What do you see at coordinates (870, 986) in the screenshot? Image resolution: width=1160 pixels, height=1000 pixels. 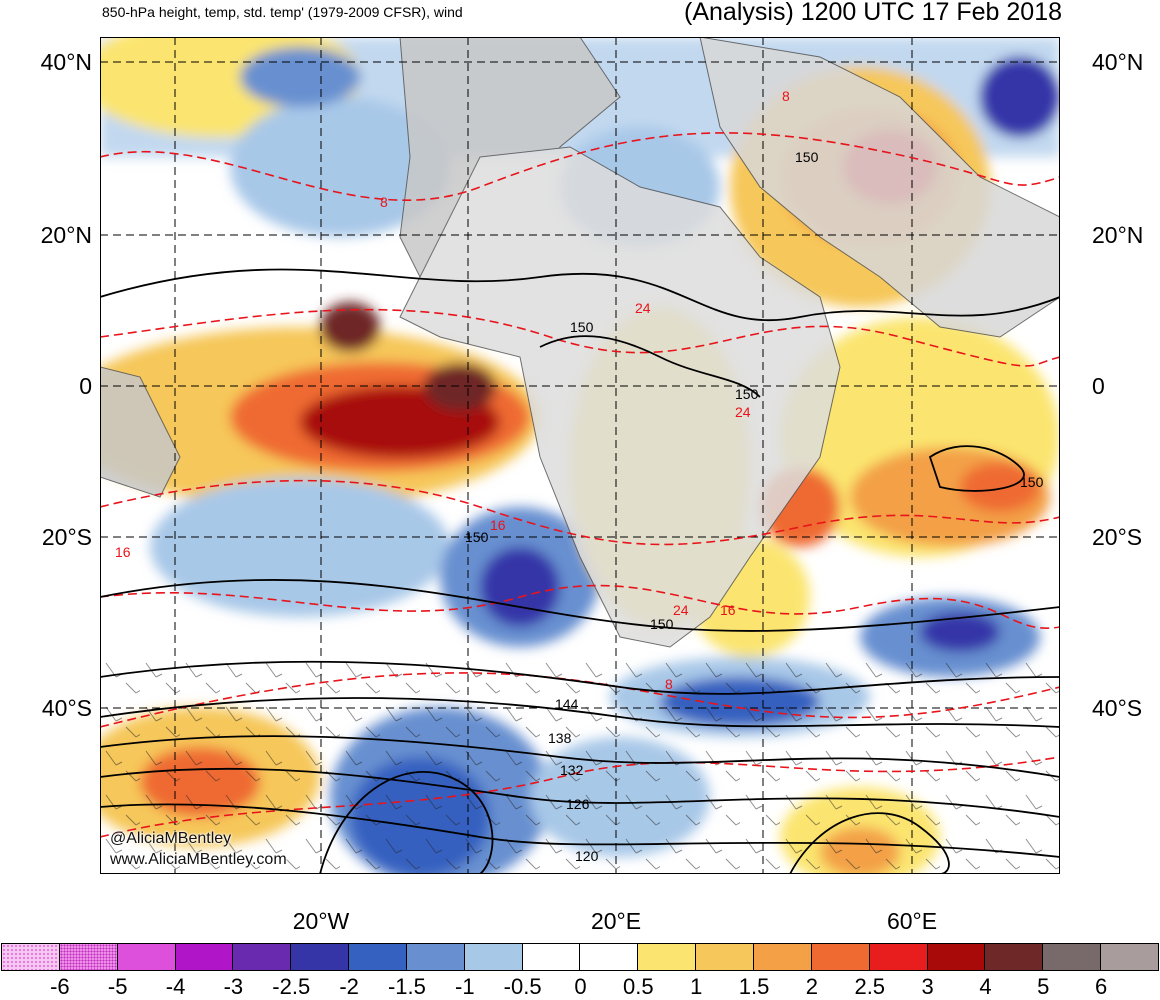 I see `colorbar-label: 2.5` at bounding box center [870, 986].